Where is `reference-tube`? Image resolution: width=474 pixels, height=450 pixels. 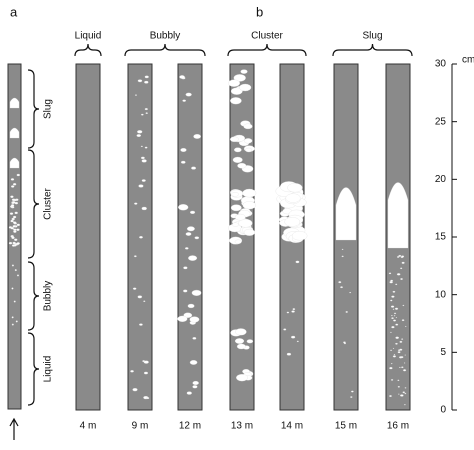
reference-tube is located at coordinates (14, 236).